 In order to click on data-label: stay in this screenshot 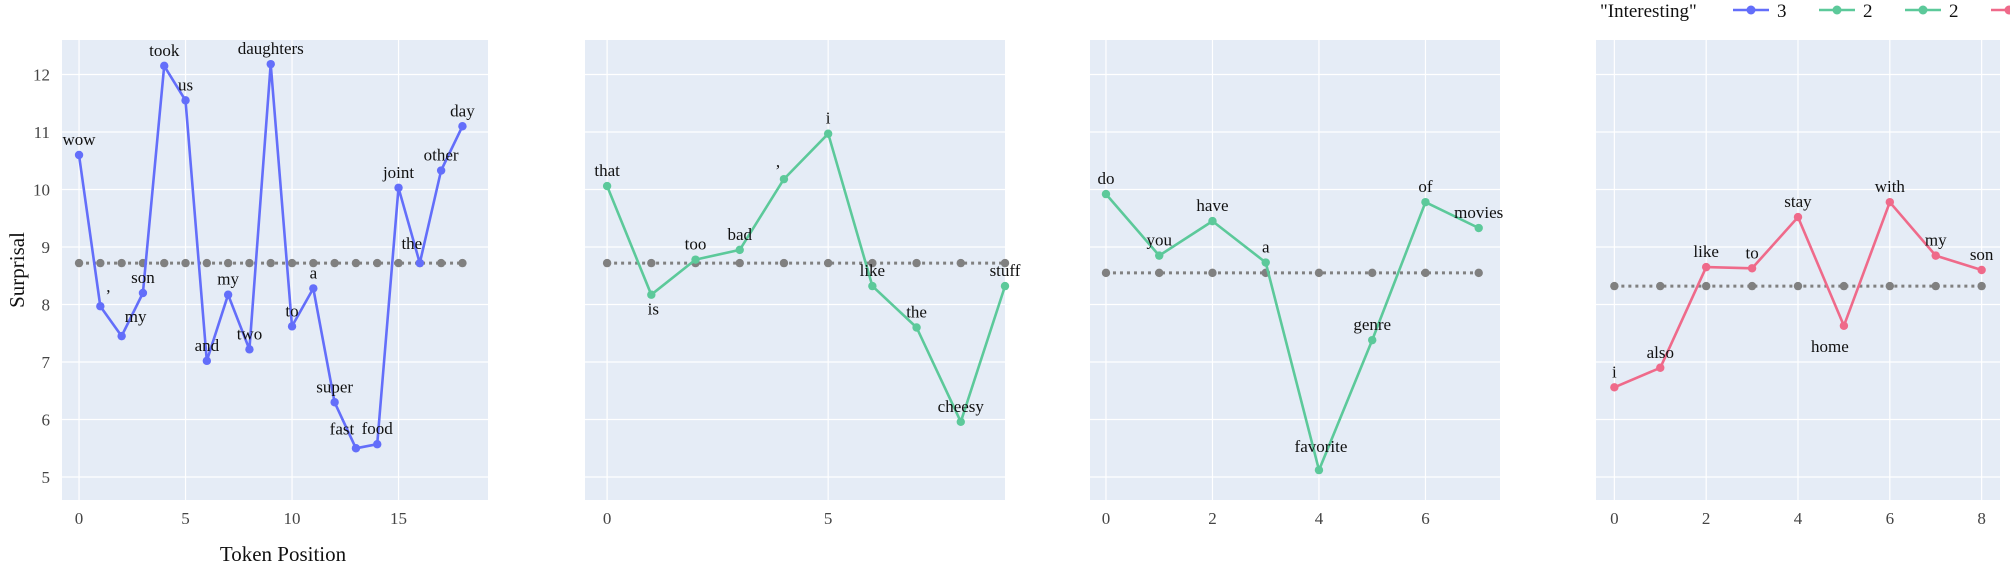, I will do `click(1798, 201)`.